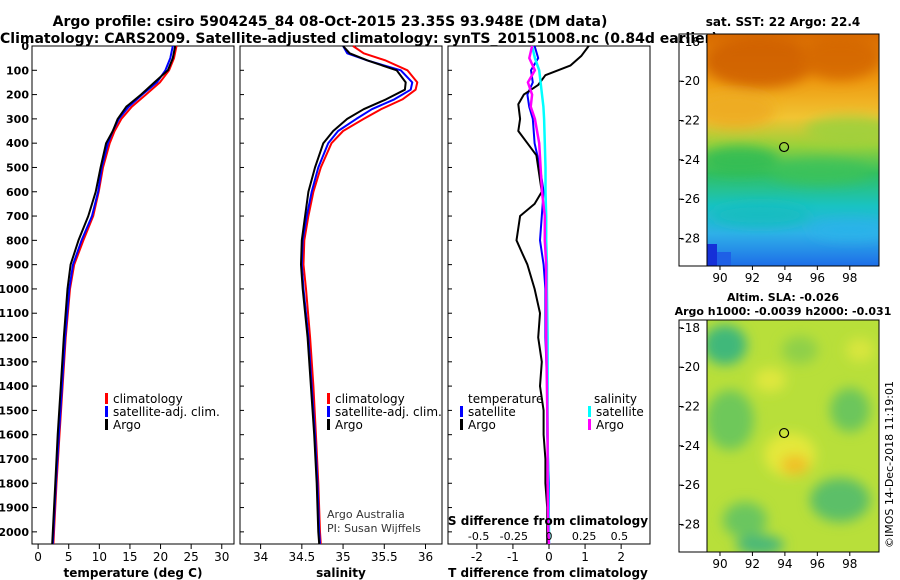 Image resolution: width=900 pixels, height=580 pixels. I want to click on sst-map-axes: 90 92 94 96 98 -18 -20 -22 -24 -26 -28, so click(768, 160).